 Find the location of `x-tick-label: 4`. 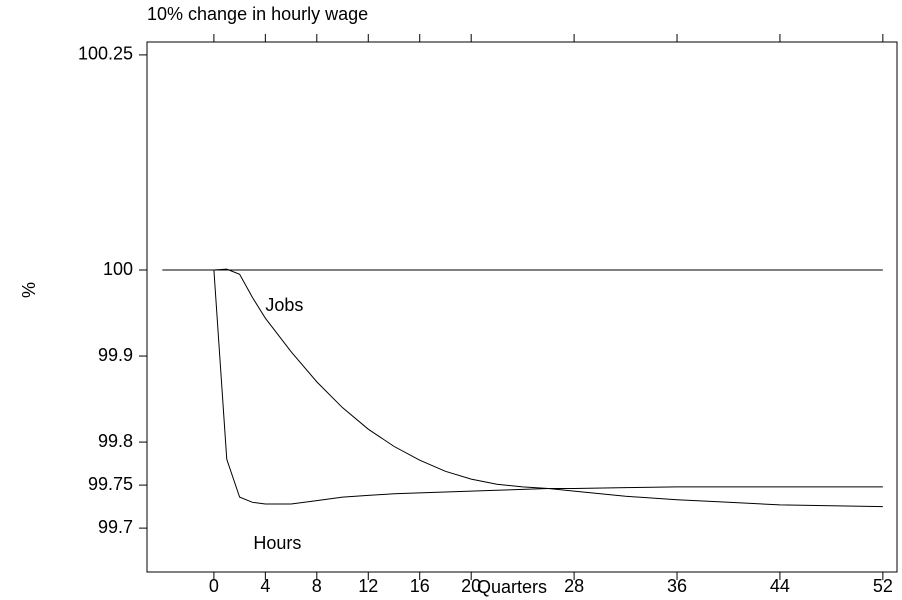

x-tick-label: 4 is located at coordinates (265, 586).